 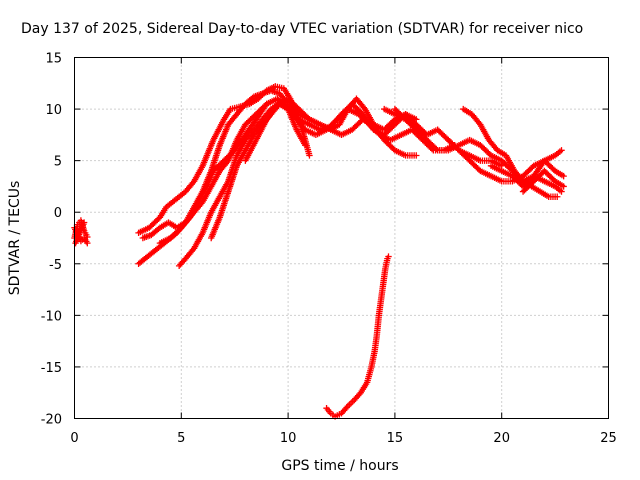 What do you see at coordinates (501, 438) in the screenshot?
I see `x-tick-label: 20` at bounding box center [501, 438].